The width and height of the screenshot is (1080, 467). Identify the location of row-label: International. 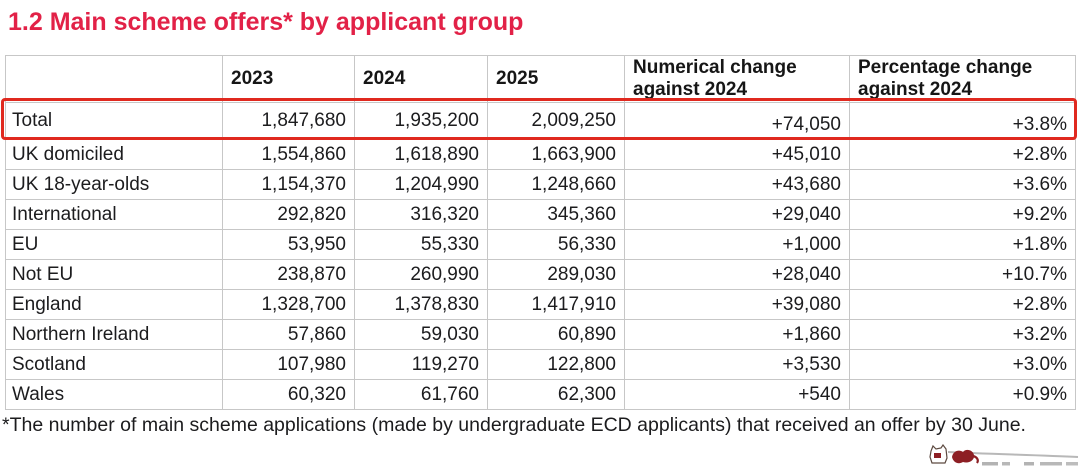
(114, 214).